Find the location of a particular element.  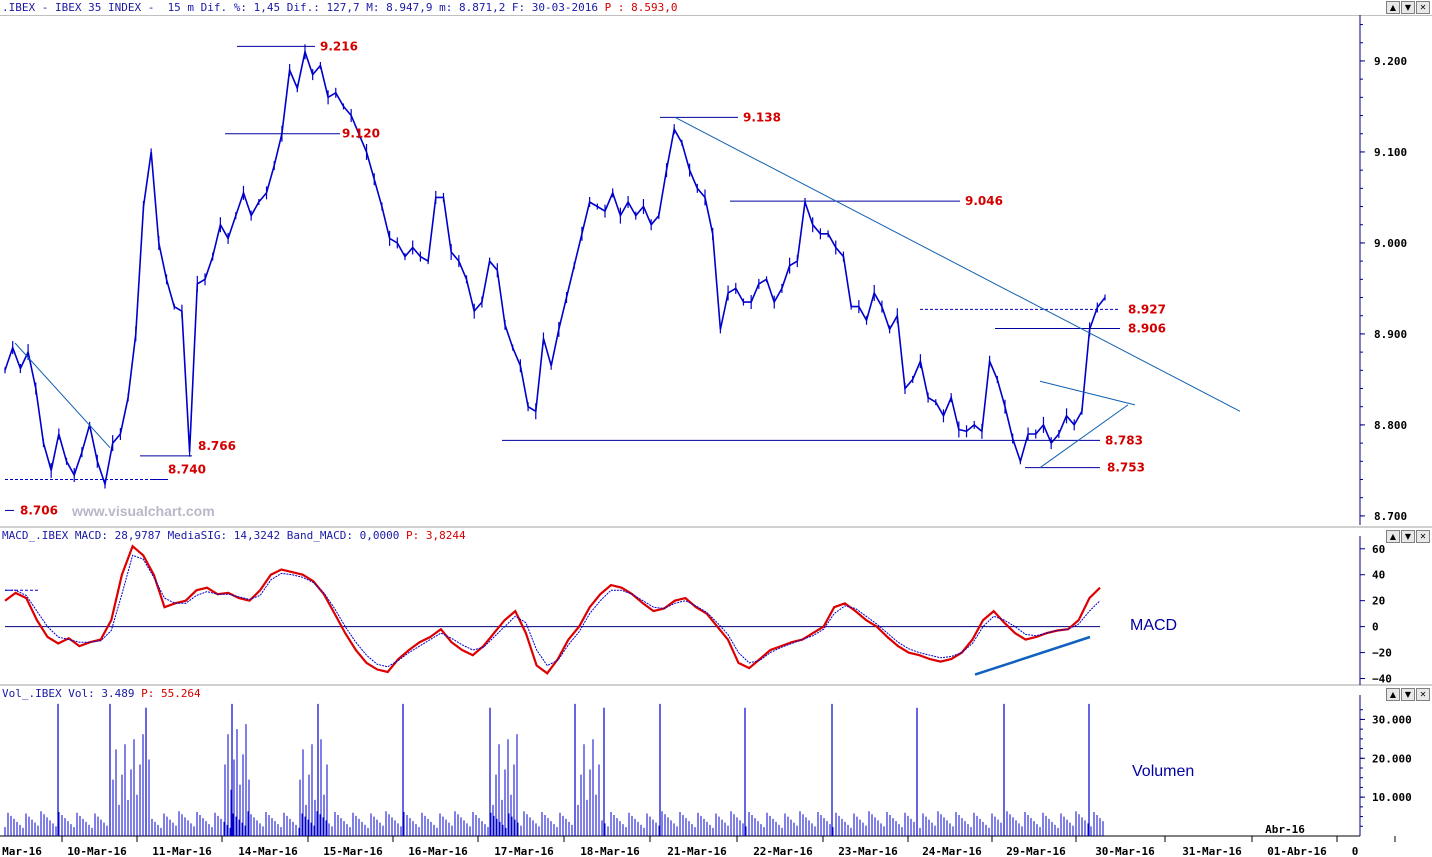

price-y-tick-label: 9.000 is located at coordinates (1390, 243).